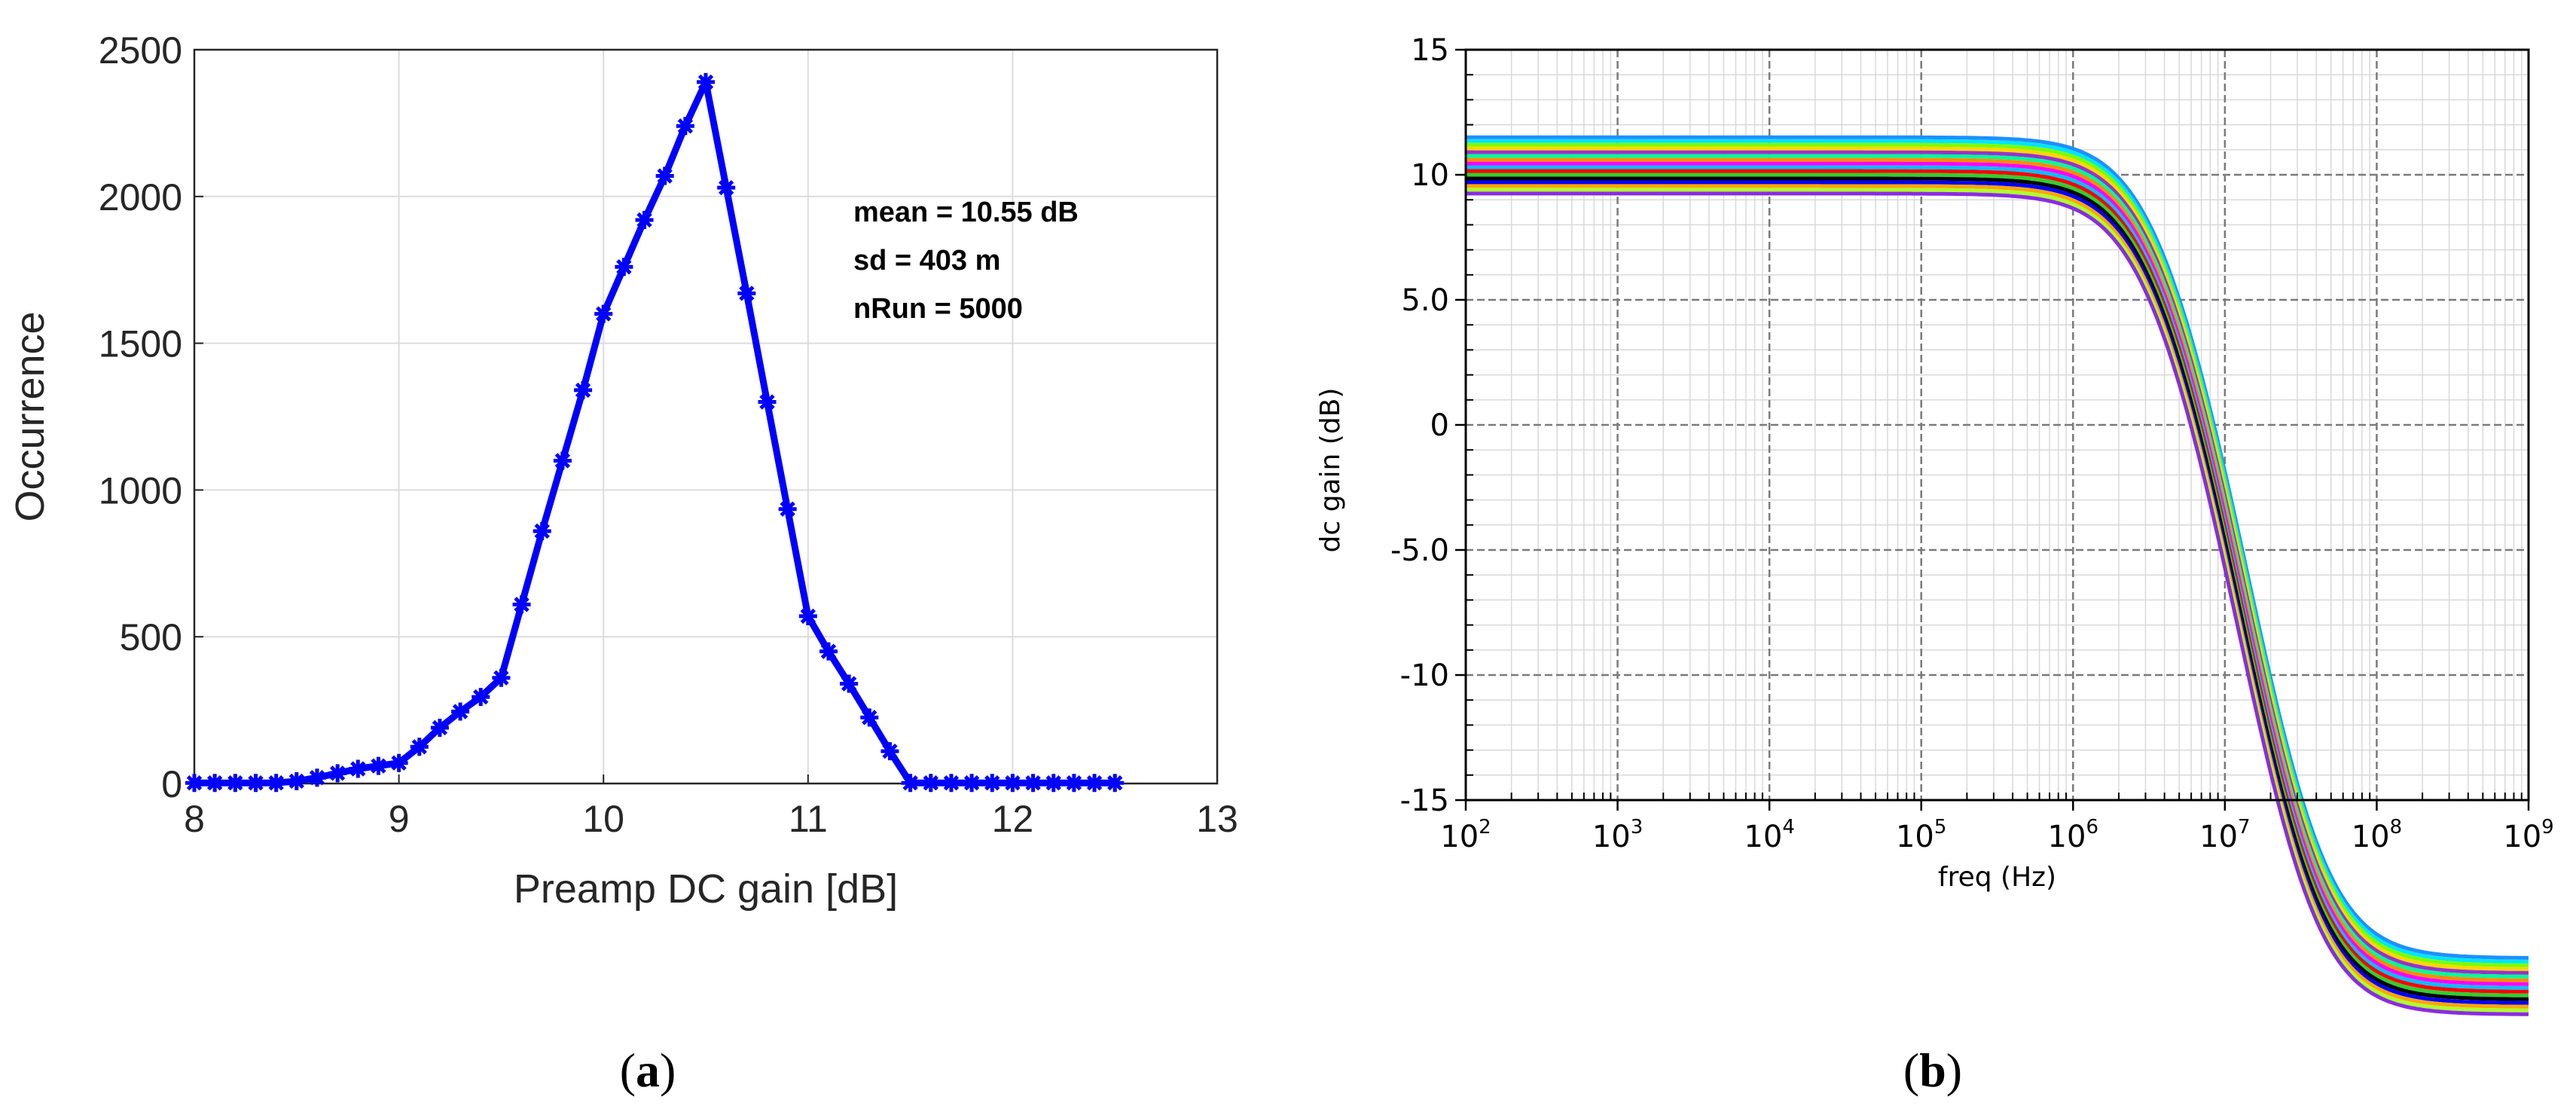 This screenshot has height=1115, width=2576. Describe the element at coordinates (1617, 835) in the screenshot. I see `x-tick-label: 103` at that location.